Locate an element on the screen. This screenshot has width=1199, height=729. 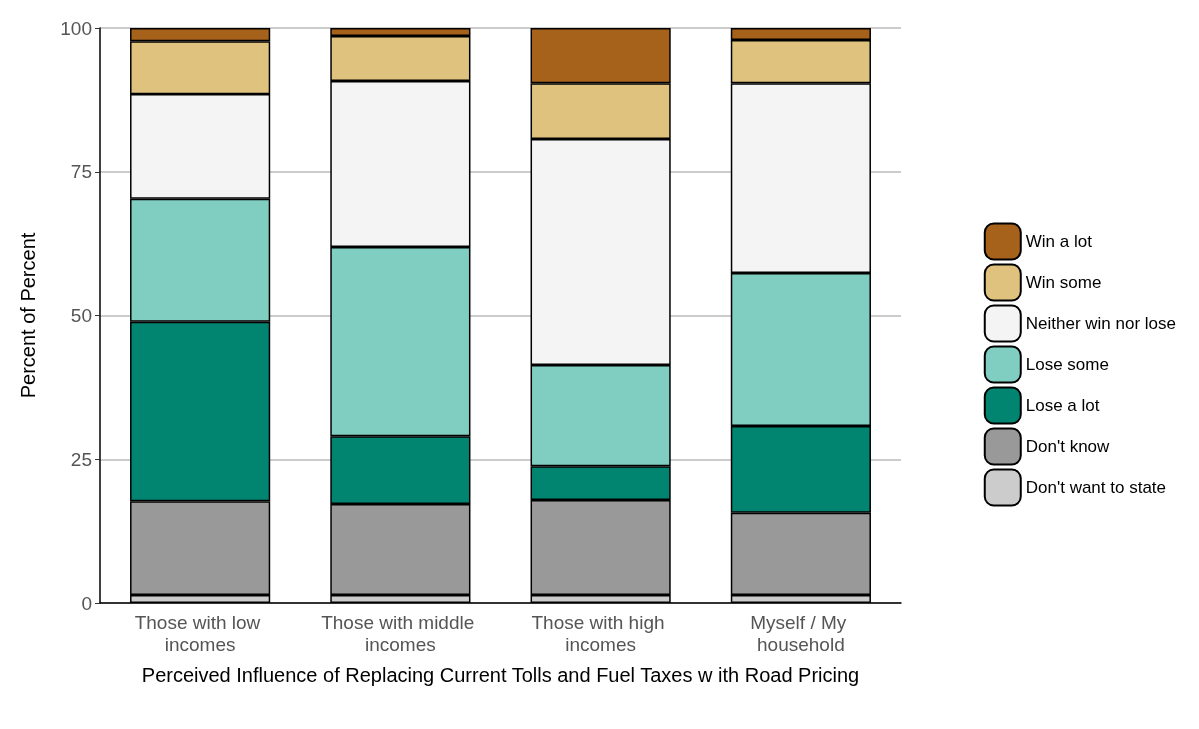
legend-label: Don't want to state is located at coordinates (1096, 487).